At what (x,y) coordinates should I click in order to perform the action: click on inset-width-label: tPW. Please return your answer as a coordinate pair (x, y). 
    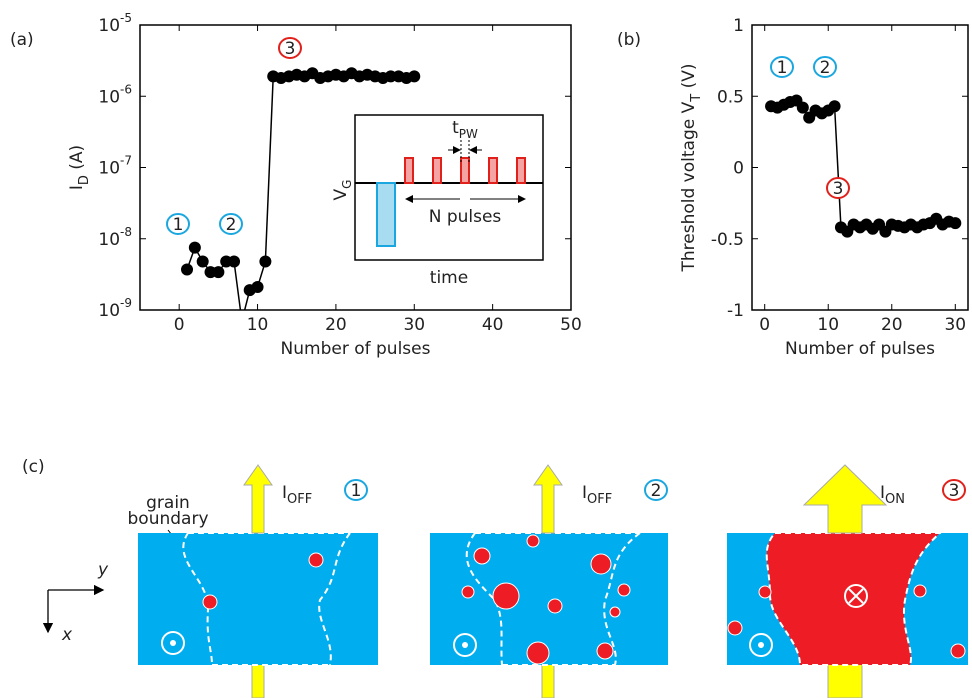
    Looking at the image, I should click on (465, 129).